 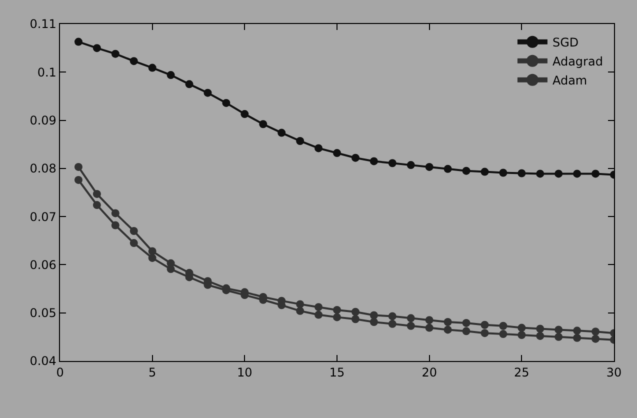 I want to click on y-tick-label: 0.06, so click(x=43, y=265).